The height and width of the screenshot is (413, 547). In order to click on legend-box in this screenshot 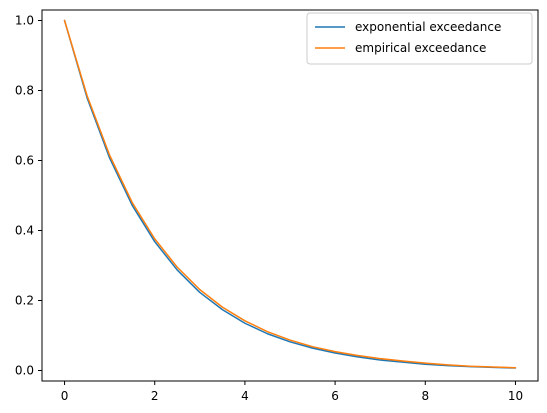, I will do `click(419, 38)`.